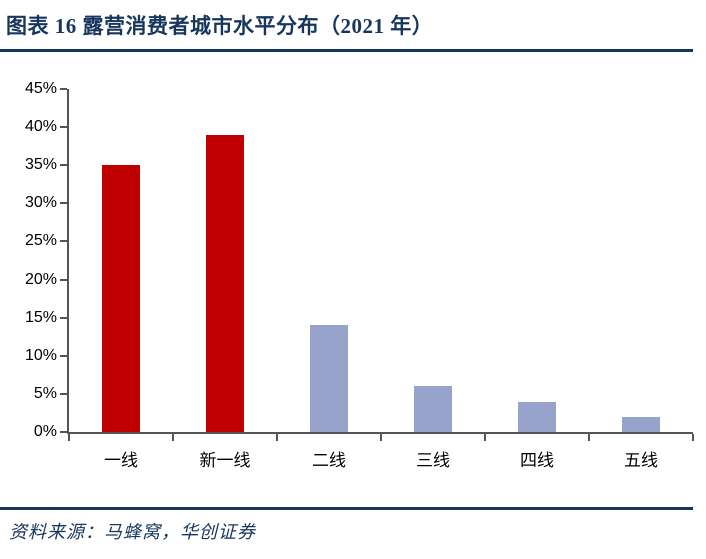 The image size is (706, 559). Describe the element at coordinates (346, 508) in the screenshot. I see `footer-rule` at that location.